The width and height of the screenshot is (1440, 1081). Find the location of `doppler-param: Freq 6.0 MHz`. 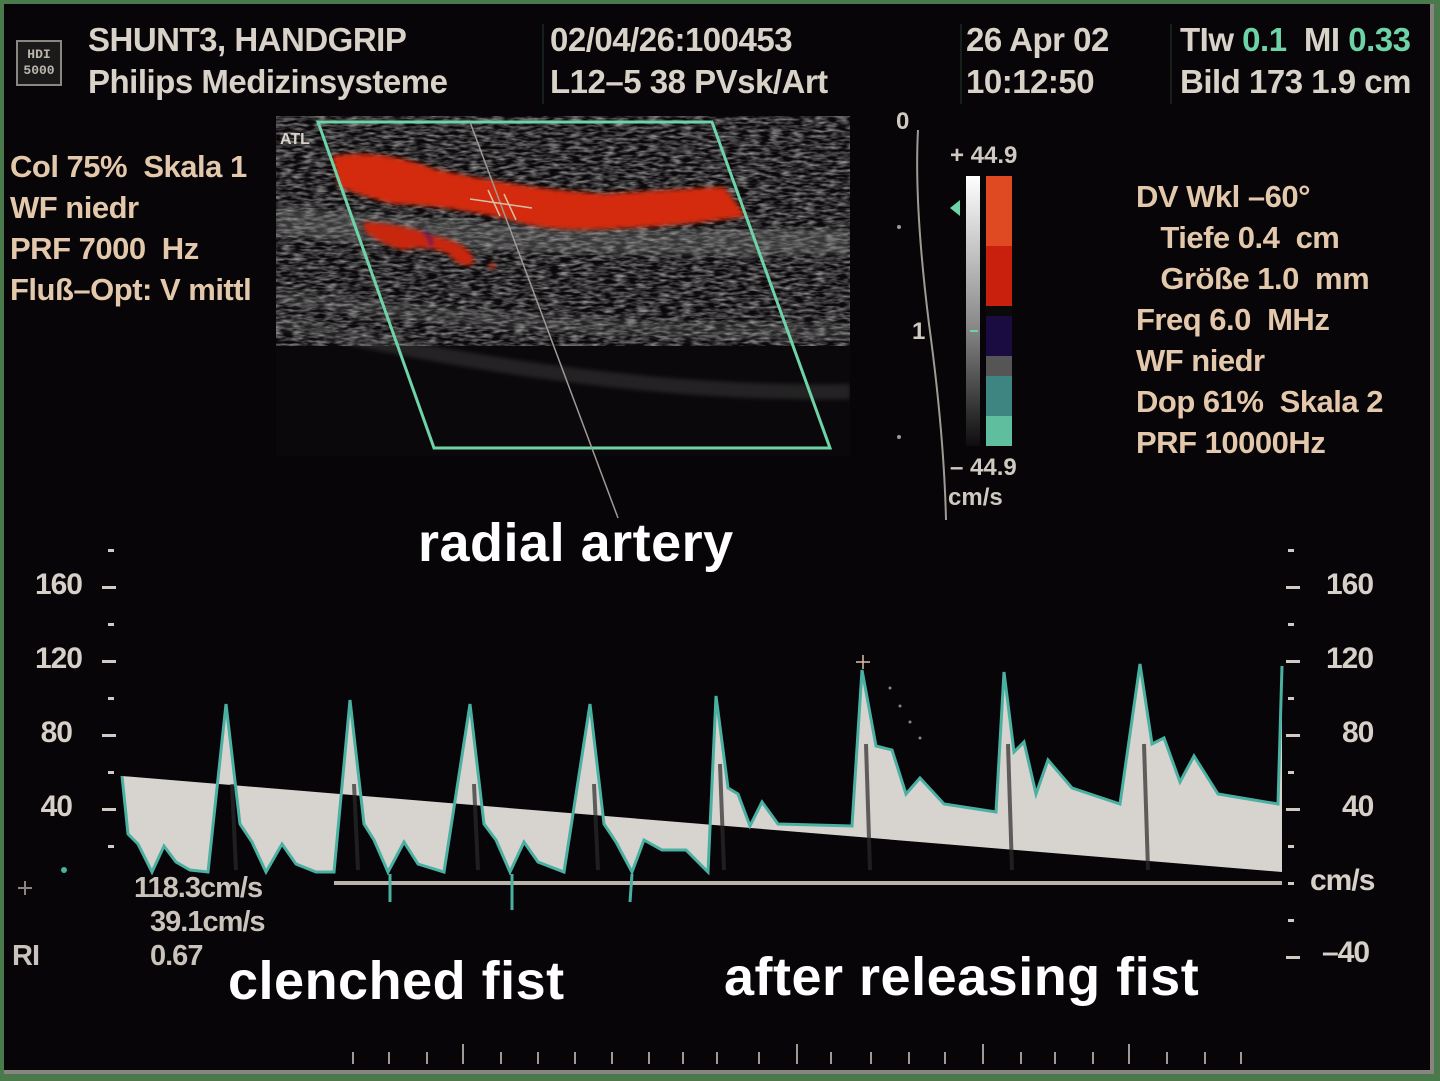

doppler-param: Freq 6.0 MHz is located at coordinates (1233, 319).